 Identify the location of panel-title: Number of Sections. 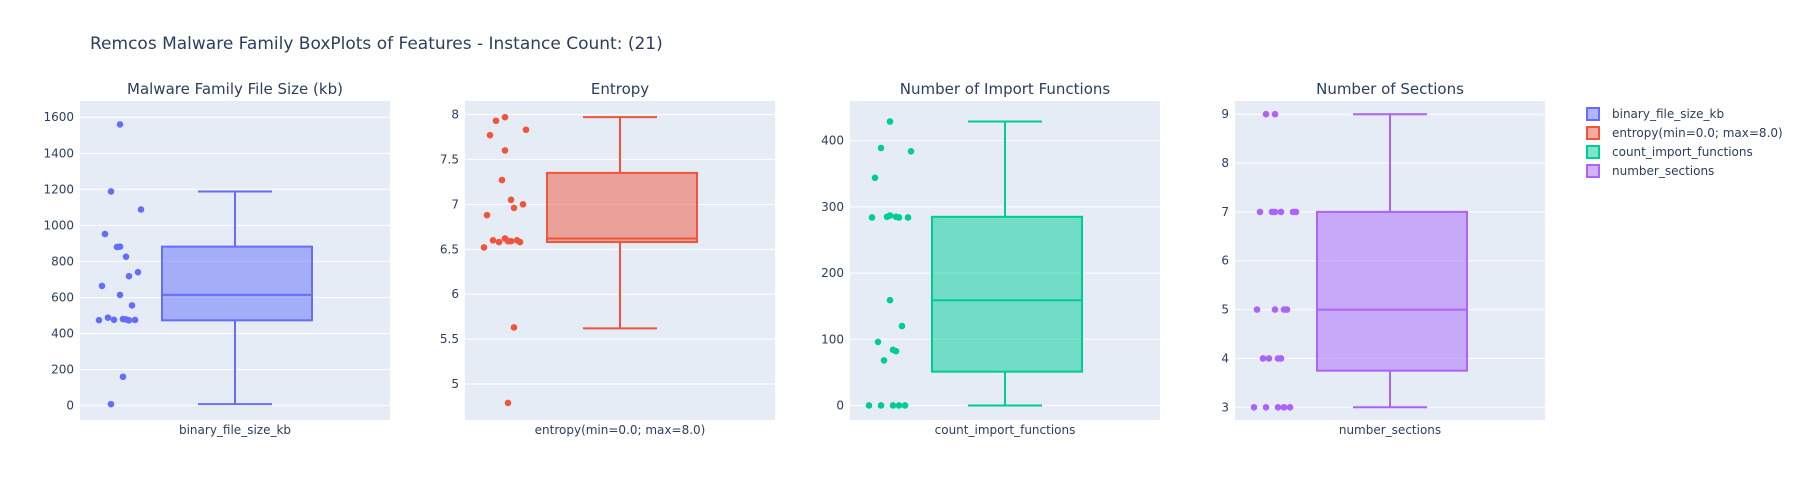
(1390, 89).